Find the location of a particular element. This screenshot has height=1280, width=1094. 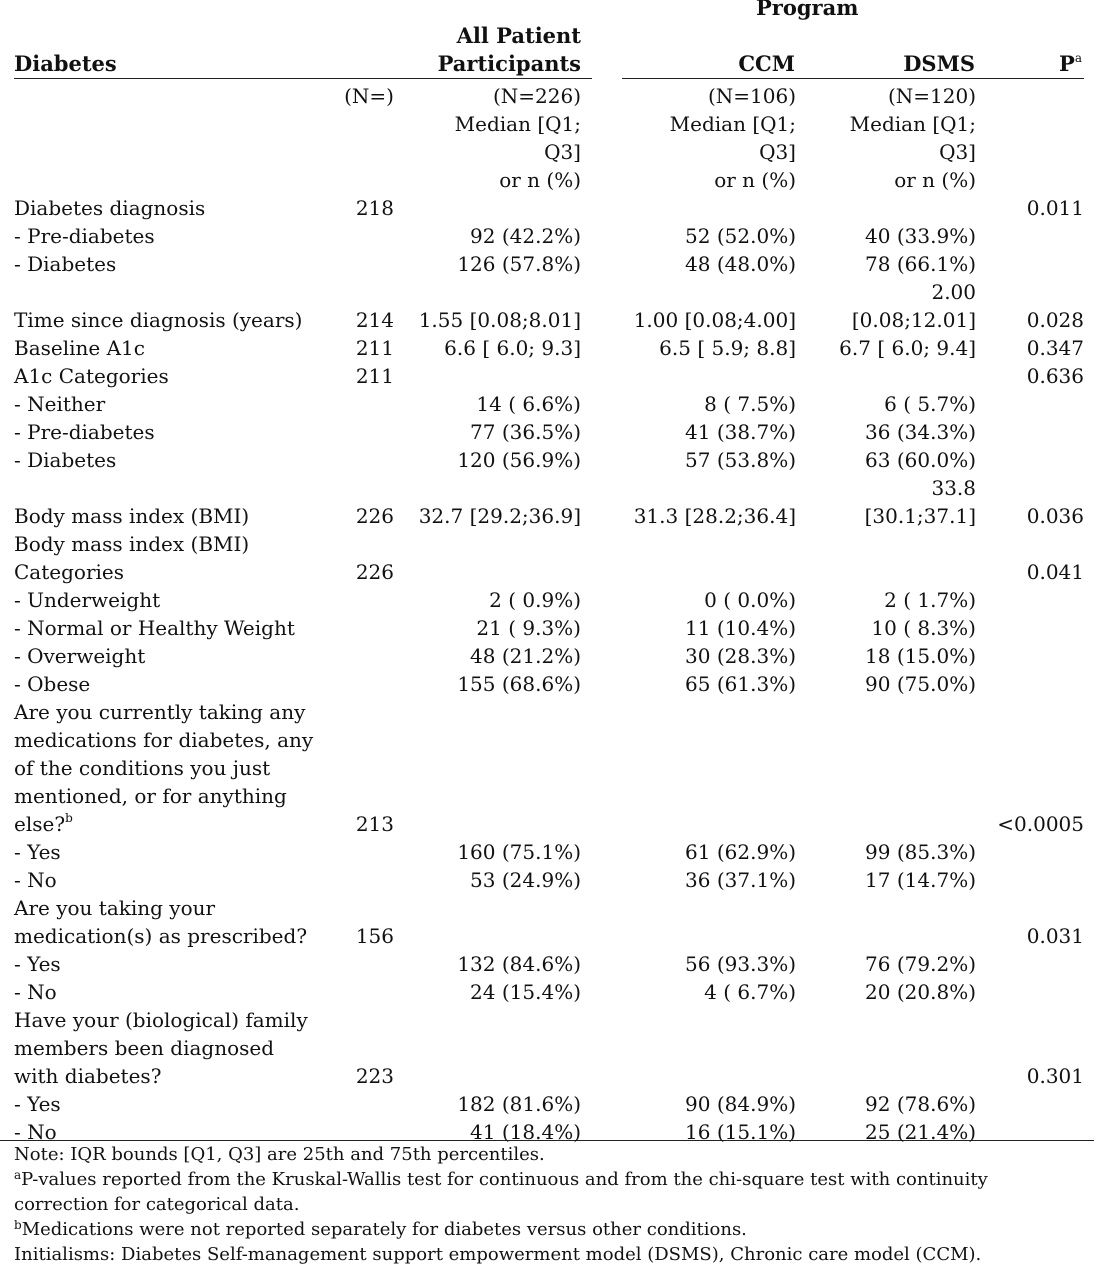

n-column-label: (N=) is located at coordinates (369, 96).